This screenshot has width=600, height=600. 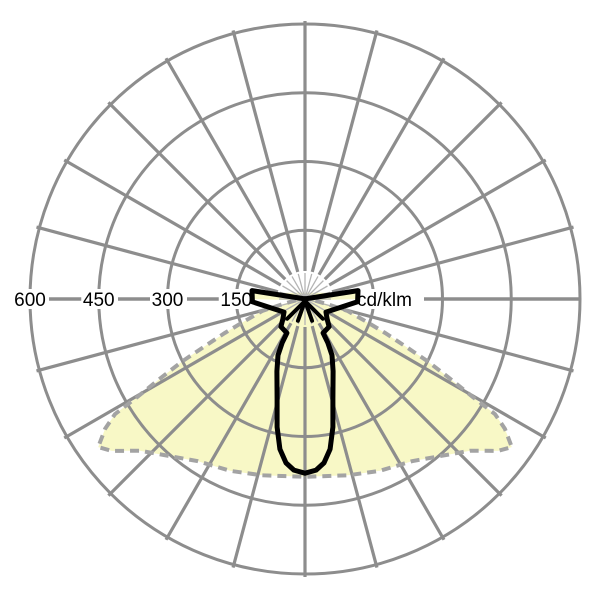 I want to click on unit-label-bg, so click(x=389, y=299).